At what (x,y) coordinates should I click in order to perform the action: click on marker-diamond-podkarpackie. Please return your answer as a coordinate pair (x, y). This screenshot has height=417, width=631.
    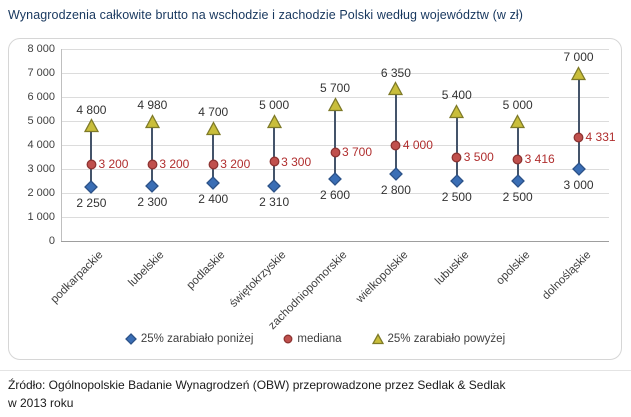
    Looking at the image, I should click on (91, 187).